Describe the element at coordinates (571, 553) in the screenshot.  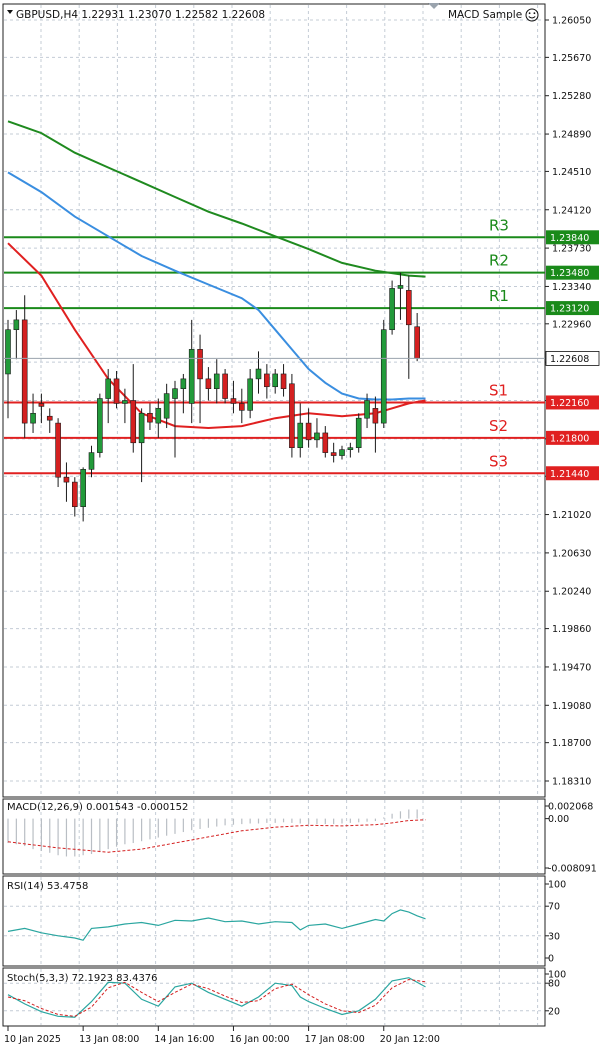
I see `price-tick-label: 1.20630` at that location.